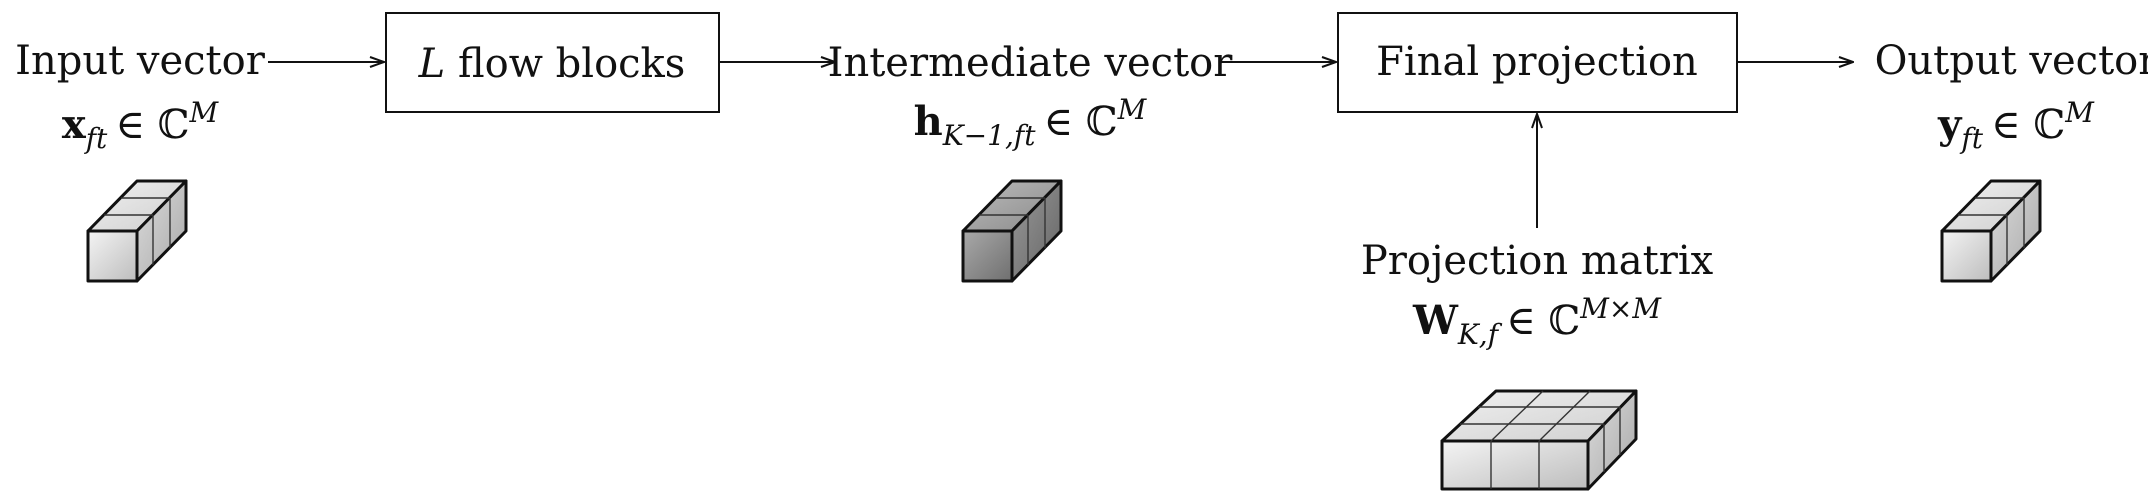  I want to click on flow-blocks-label: L flow blocks, so click(552, 64).